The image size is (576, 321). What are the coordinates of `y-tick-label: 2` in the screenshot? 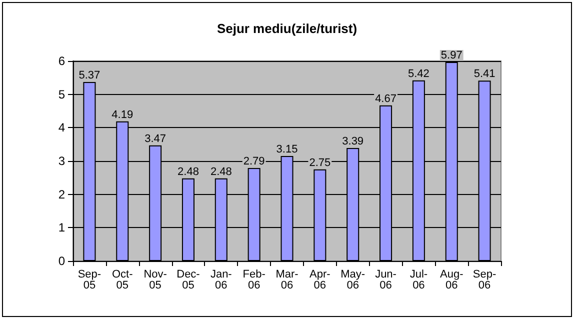 It's located at (62, 194).